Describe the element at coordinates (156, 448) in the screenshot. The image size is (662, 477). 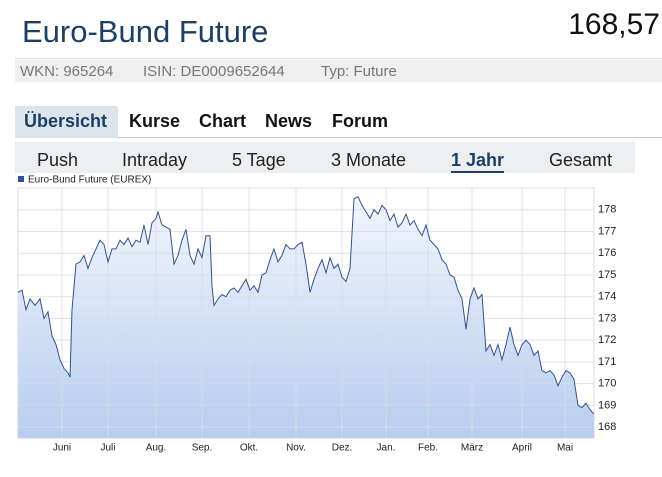
I see `x-tick-label: Aug.` at that location.